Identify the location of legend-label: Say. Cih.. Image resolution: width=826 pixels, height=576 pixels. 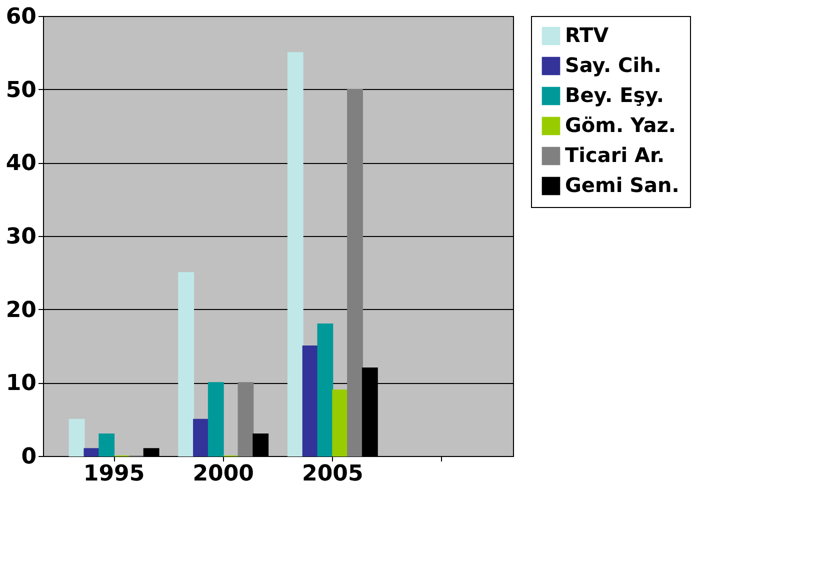
(613, 65).